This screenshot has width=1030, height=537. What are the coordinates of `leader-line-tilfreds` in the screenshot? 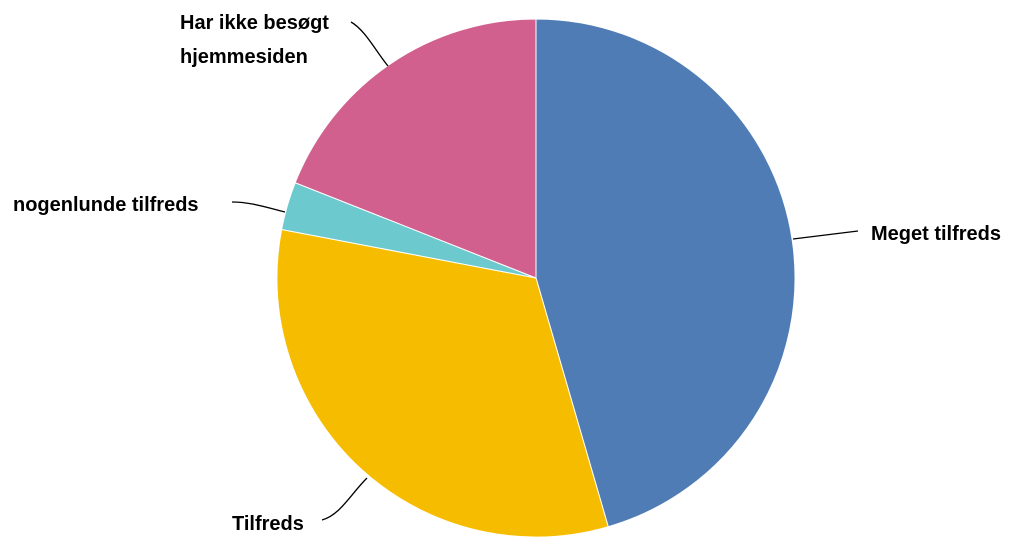 It's located at (344, 499).